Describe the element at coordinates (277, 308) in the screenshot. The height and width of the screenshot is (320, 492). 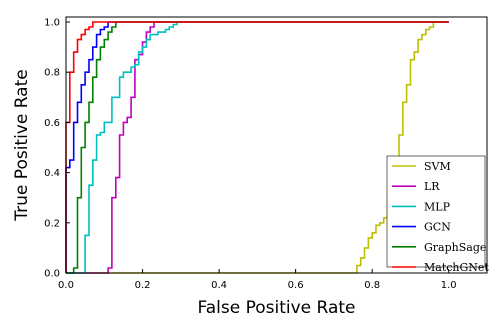
I see `x-axis-label: False Positive Rate` at that location.